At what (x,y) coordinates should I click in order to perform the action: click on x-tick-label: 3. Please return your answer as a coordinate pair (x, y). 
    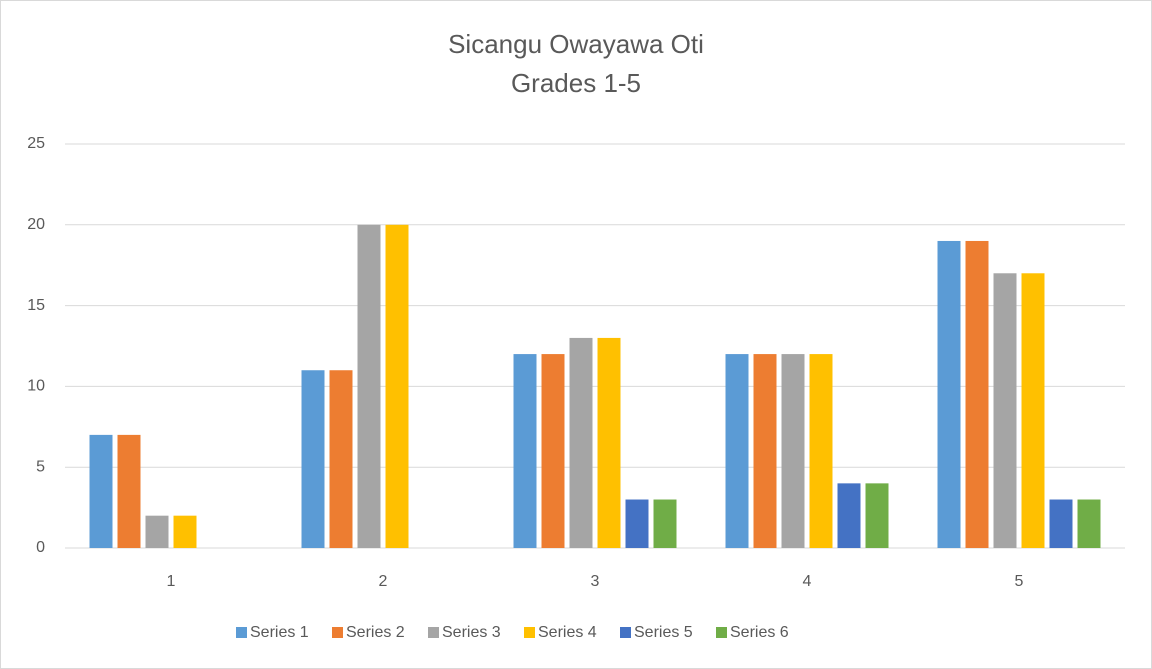
    Looking at the image, I should click on (595, 581).